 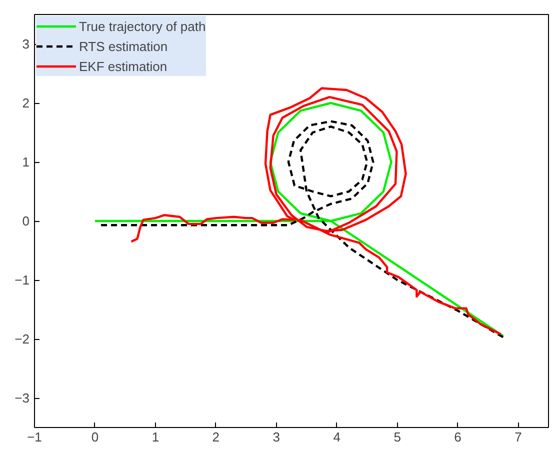 What do you see at coordinates (156, 437) in the screenshot?
I see `x-tick-label: 1` at bounding box center [156, 437].